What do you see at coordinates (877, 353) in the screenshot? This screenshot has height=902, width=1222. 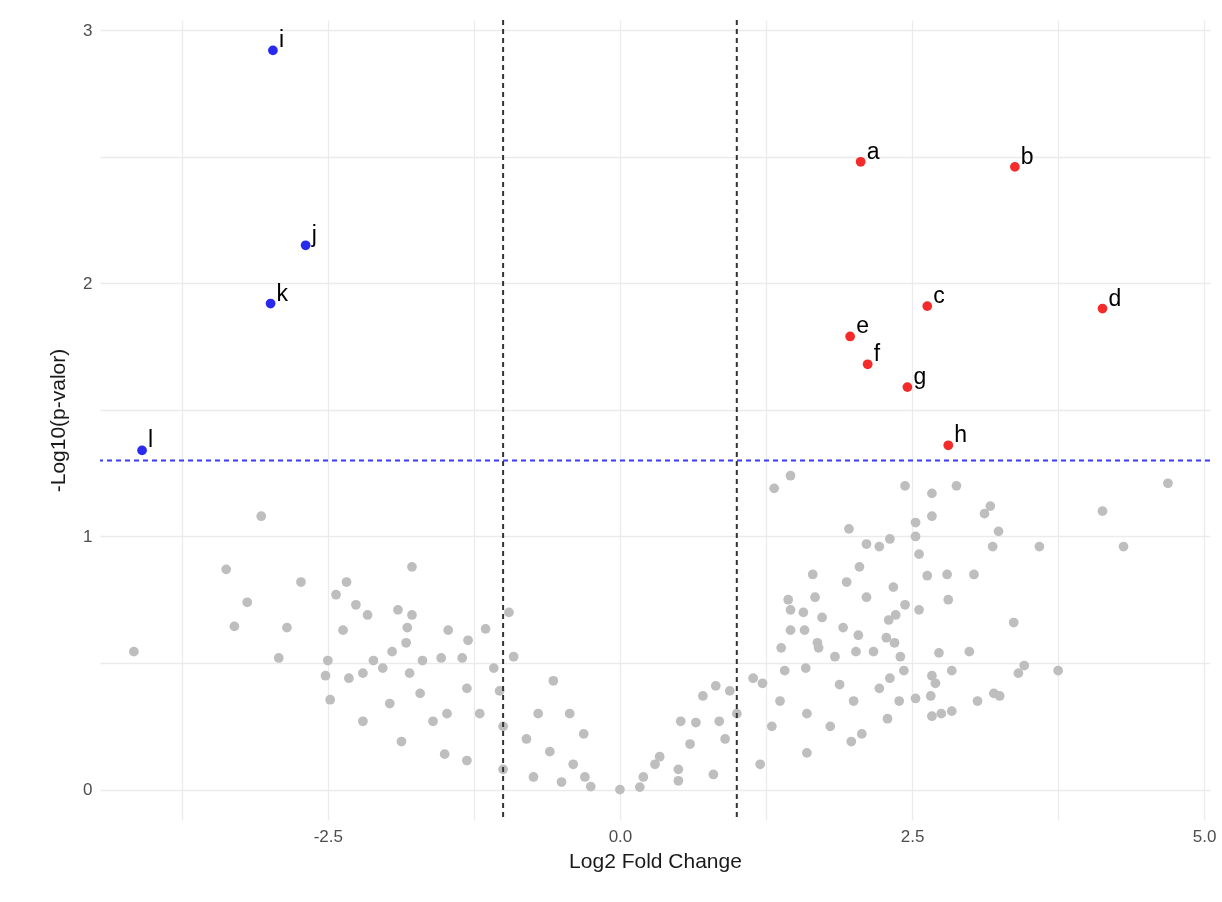 I see `annotation: f` at bounding box center [877, 353].